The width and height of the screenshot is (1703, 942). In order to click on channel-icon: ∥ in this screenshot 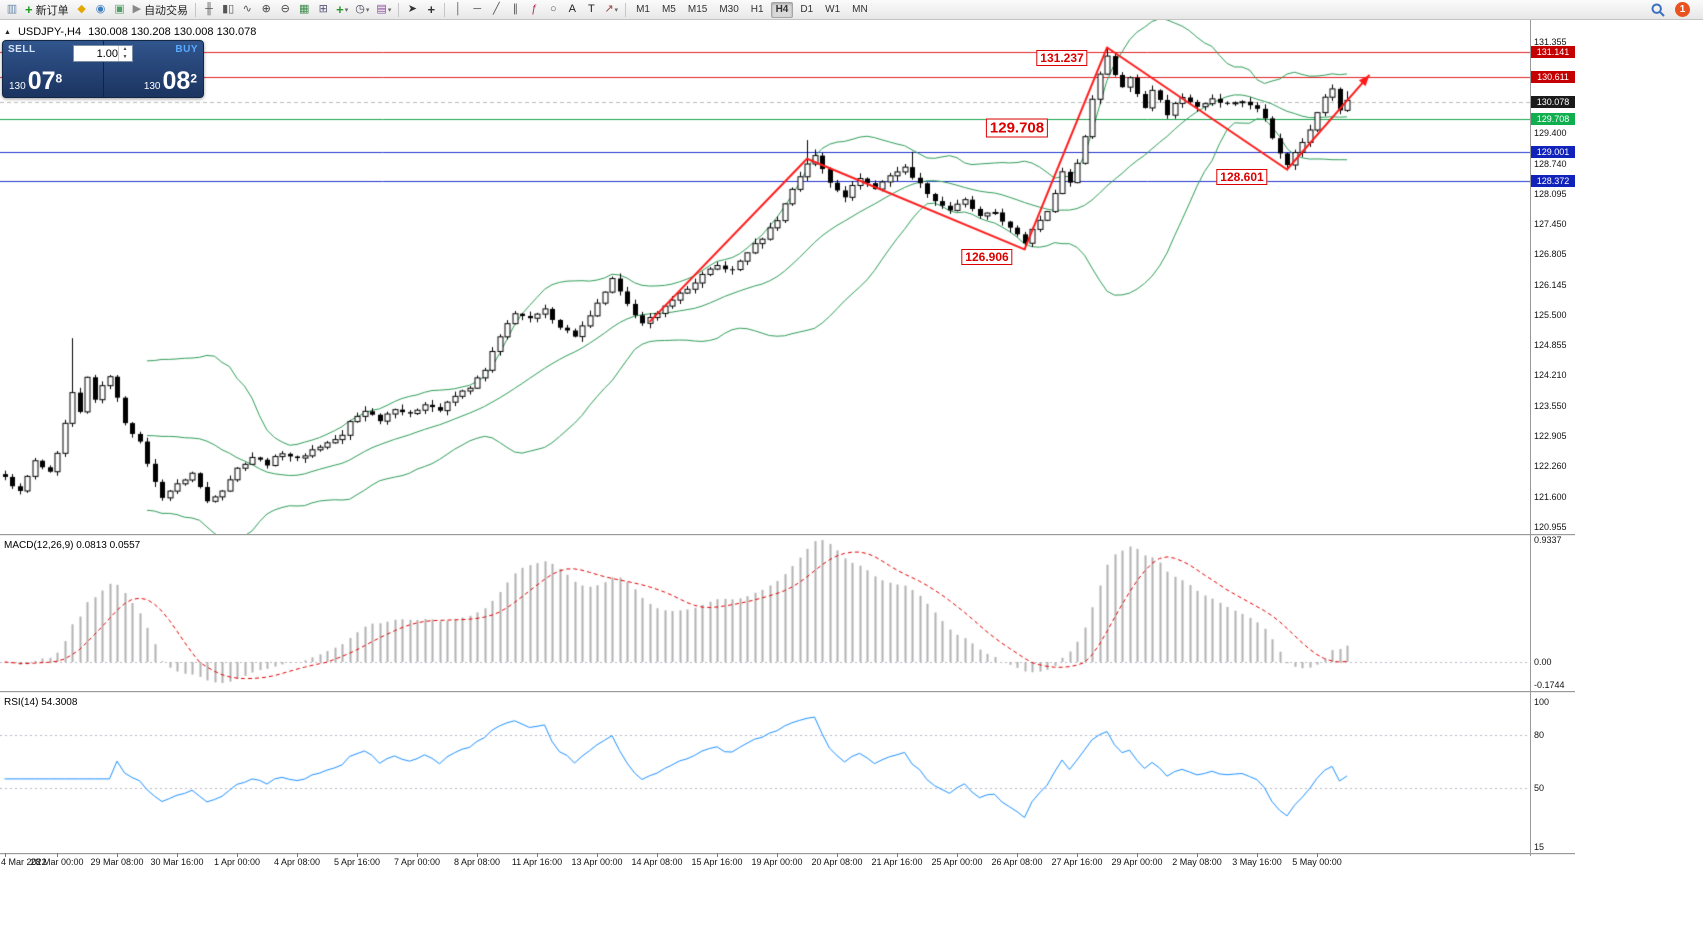, I will do `click(515, 10)`.